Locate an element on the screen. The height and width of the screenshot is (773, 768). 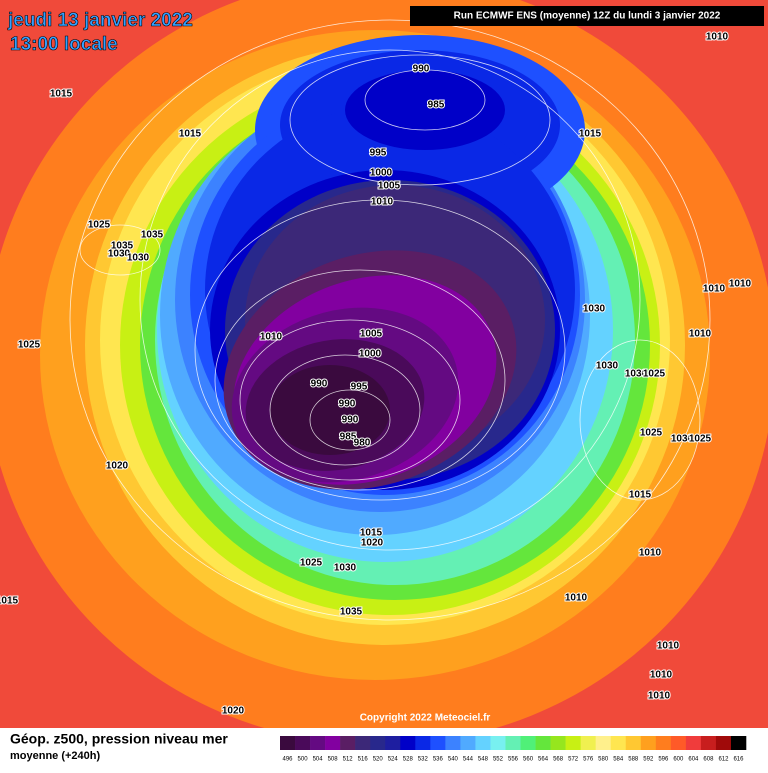
isobar-label: 980 is located at coordinates (362, 443).